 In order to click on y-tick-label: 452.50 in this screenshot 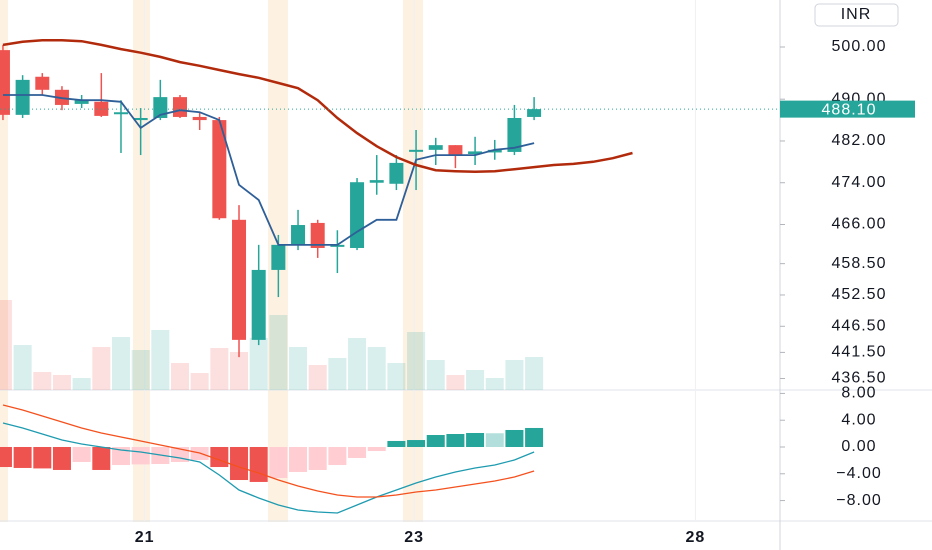, I will do `click(859, 294)`.